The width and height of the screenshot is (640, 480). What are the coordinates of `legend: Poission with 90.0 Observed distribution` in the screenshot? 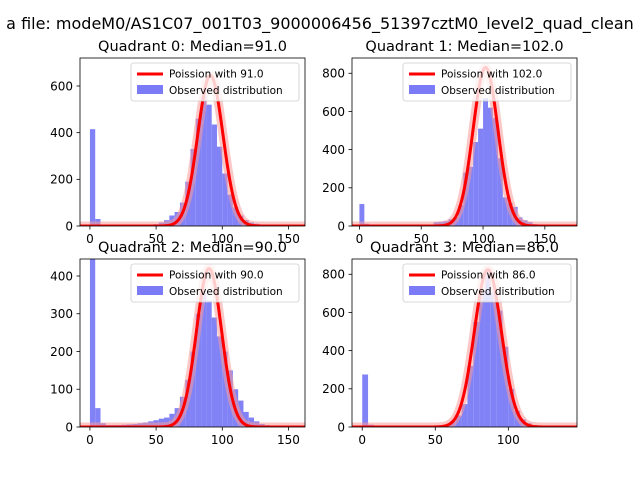 It's located at (215, 283).